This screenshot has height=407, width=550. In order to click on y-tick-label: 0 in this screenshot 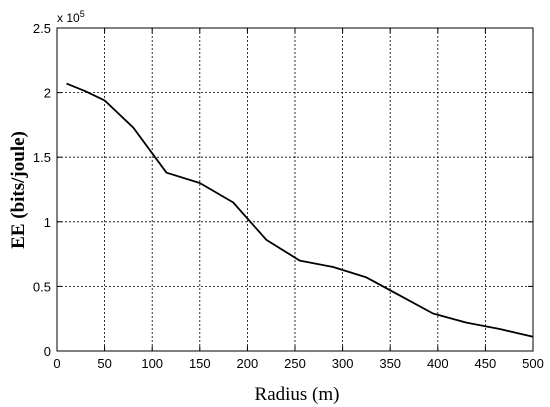, I will do `click(47, 351)`.